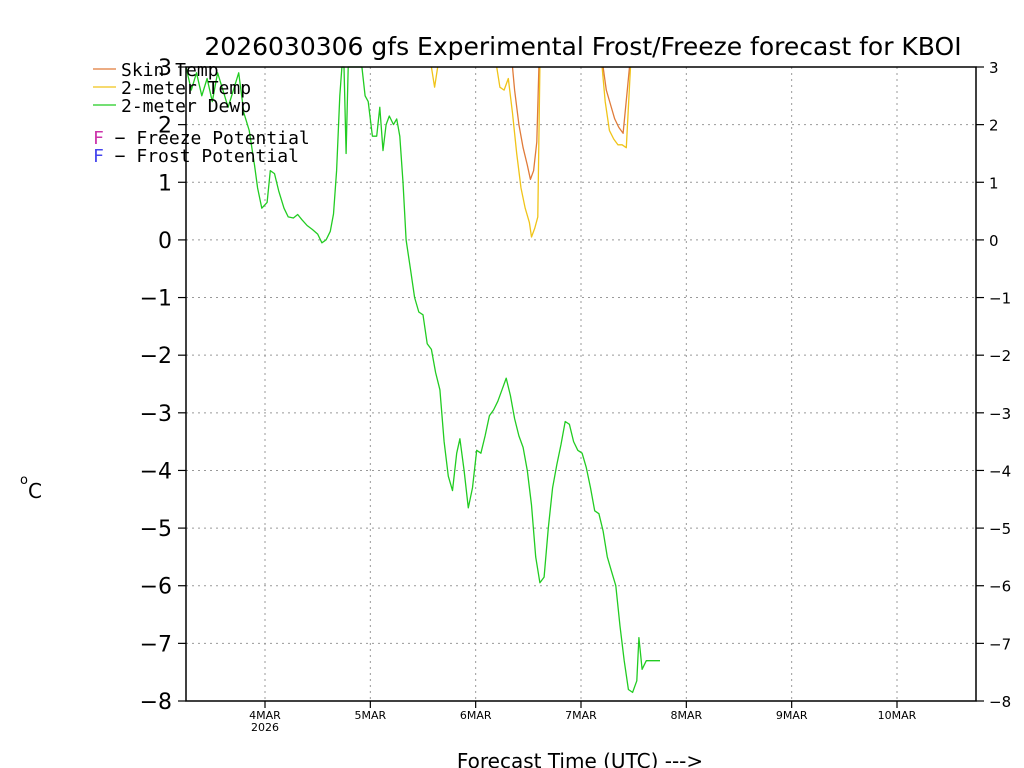 The height and width of the screenshot is (768, 1024). Describe the element at coordinates (1000, 356) in the screenshot. I see `y-tick-label-right: −2` at that location.